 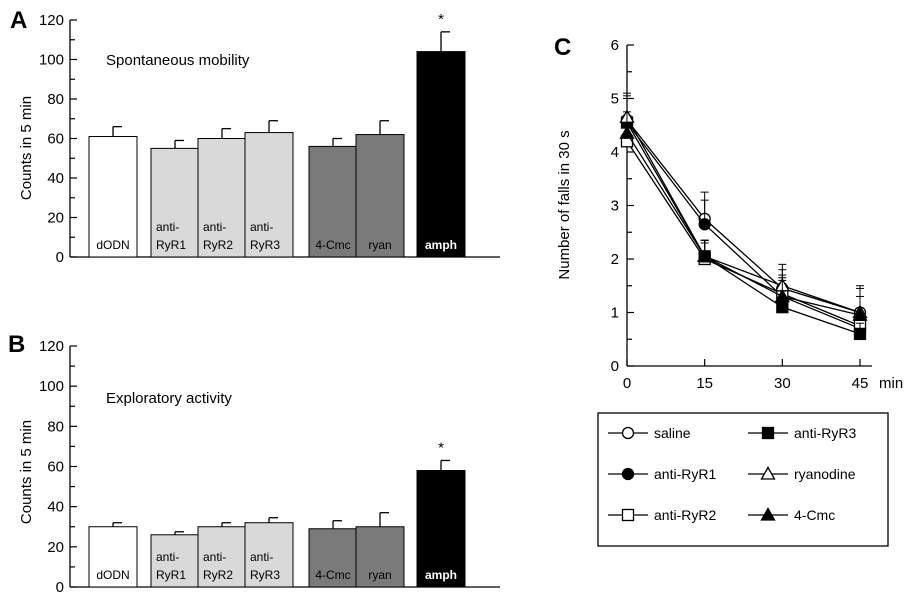 I want to click on panel-a-bar-anti-ryr2, so click(x=222, y=198).